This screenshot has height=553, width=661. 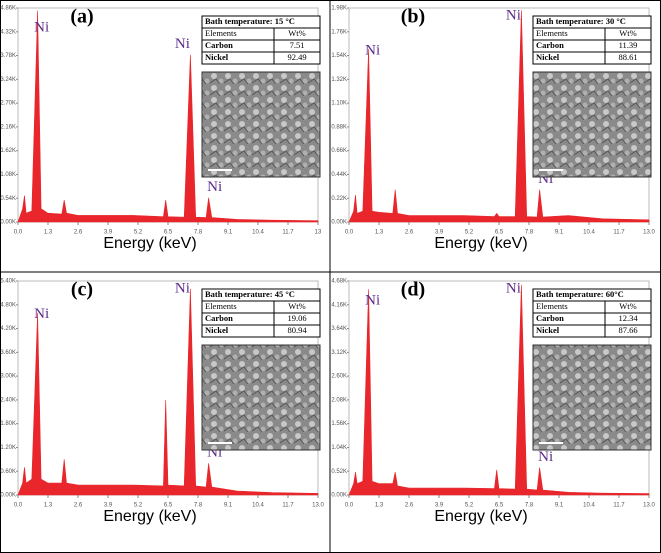 What do you see at coordinates (8, 472) in the screenshot?
I see `y-tick-label: 0.60K` at bounding box center [8, 472].